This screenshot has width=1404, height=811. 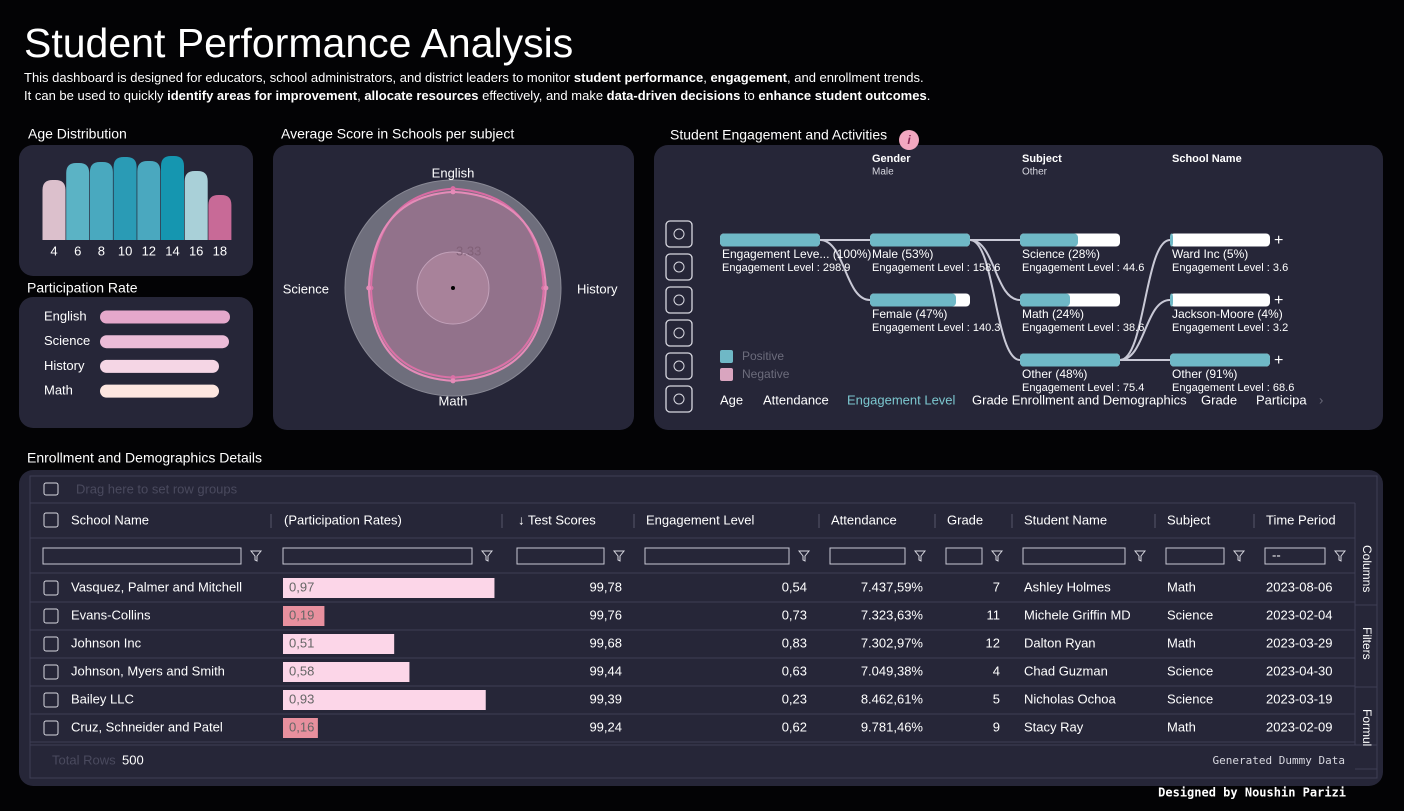 What do you see at coordinates (421, 95) in the screenshot?
I see `description-text: allocate resources` at bounding box center [421, 95].